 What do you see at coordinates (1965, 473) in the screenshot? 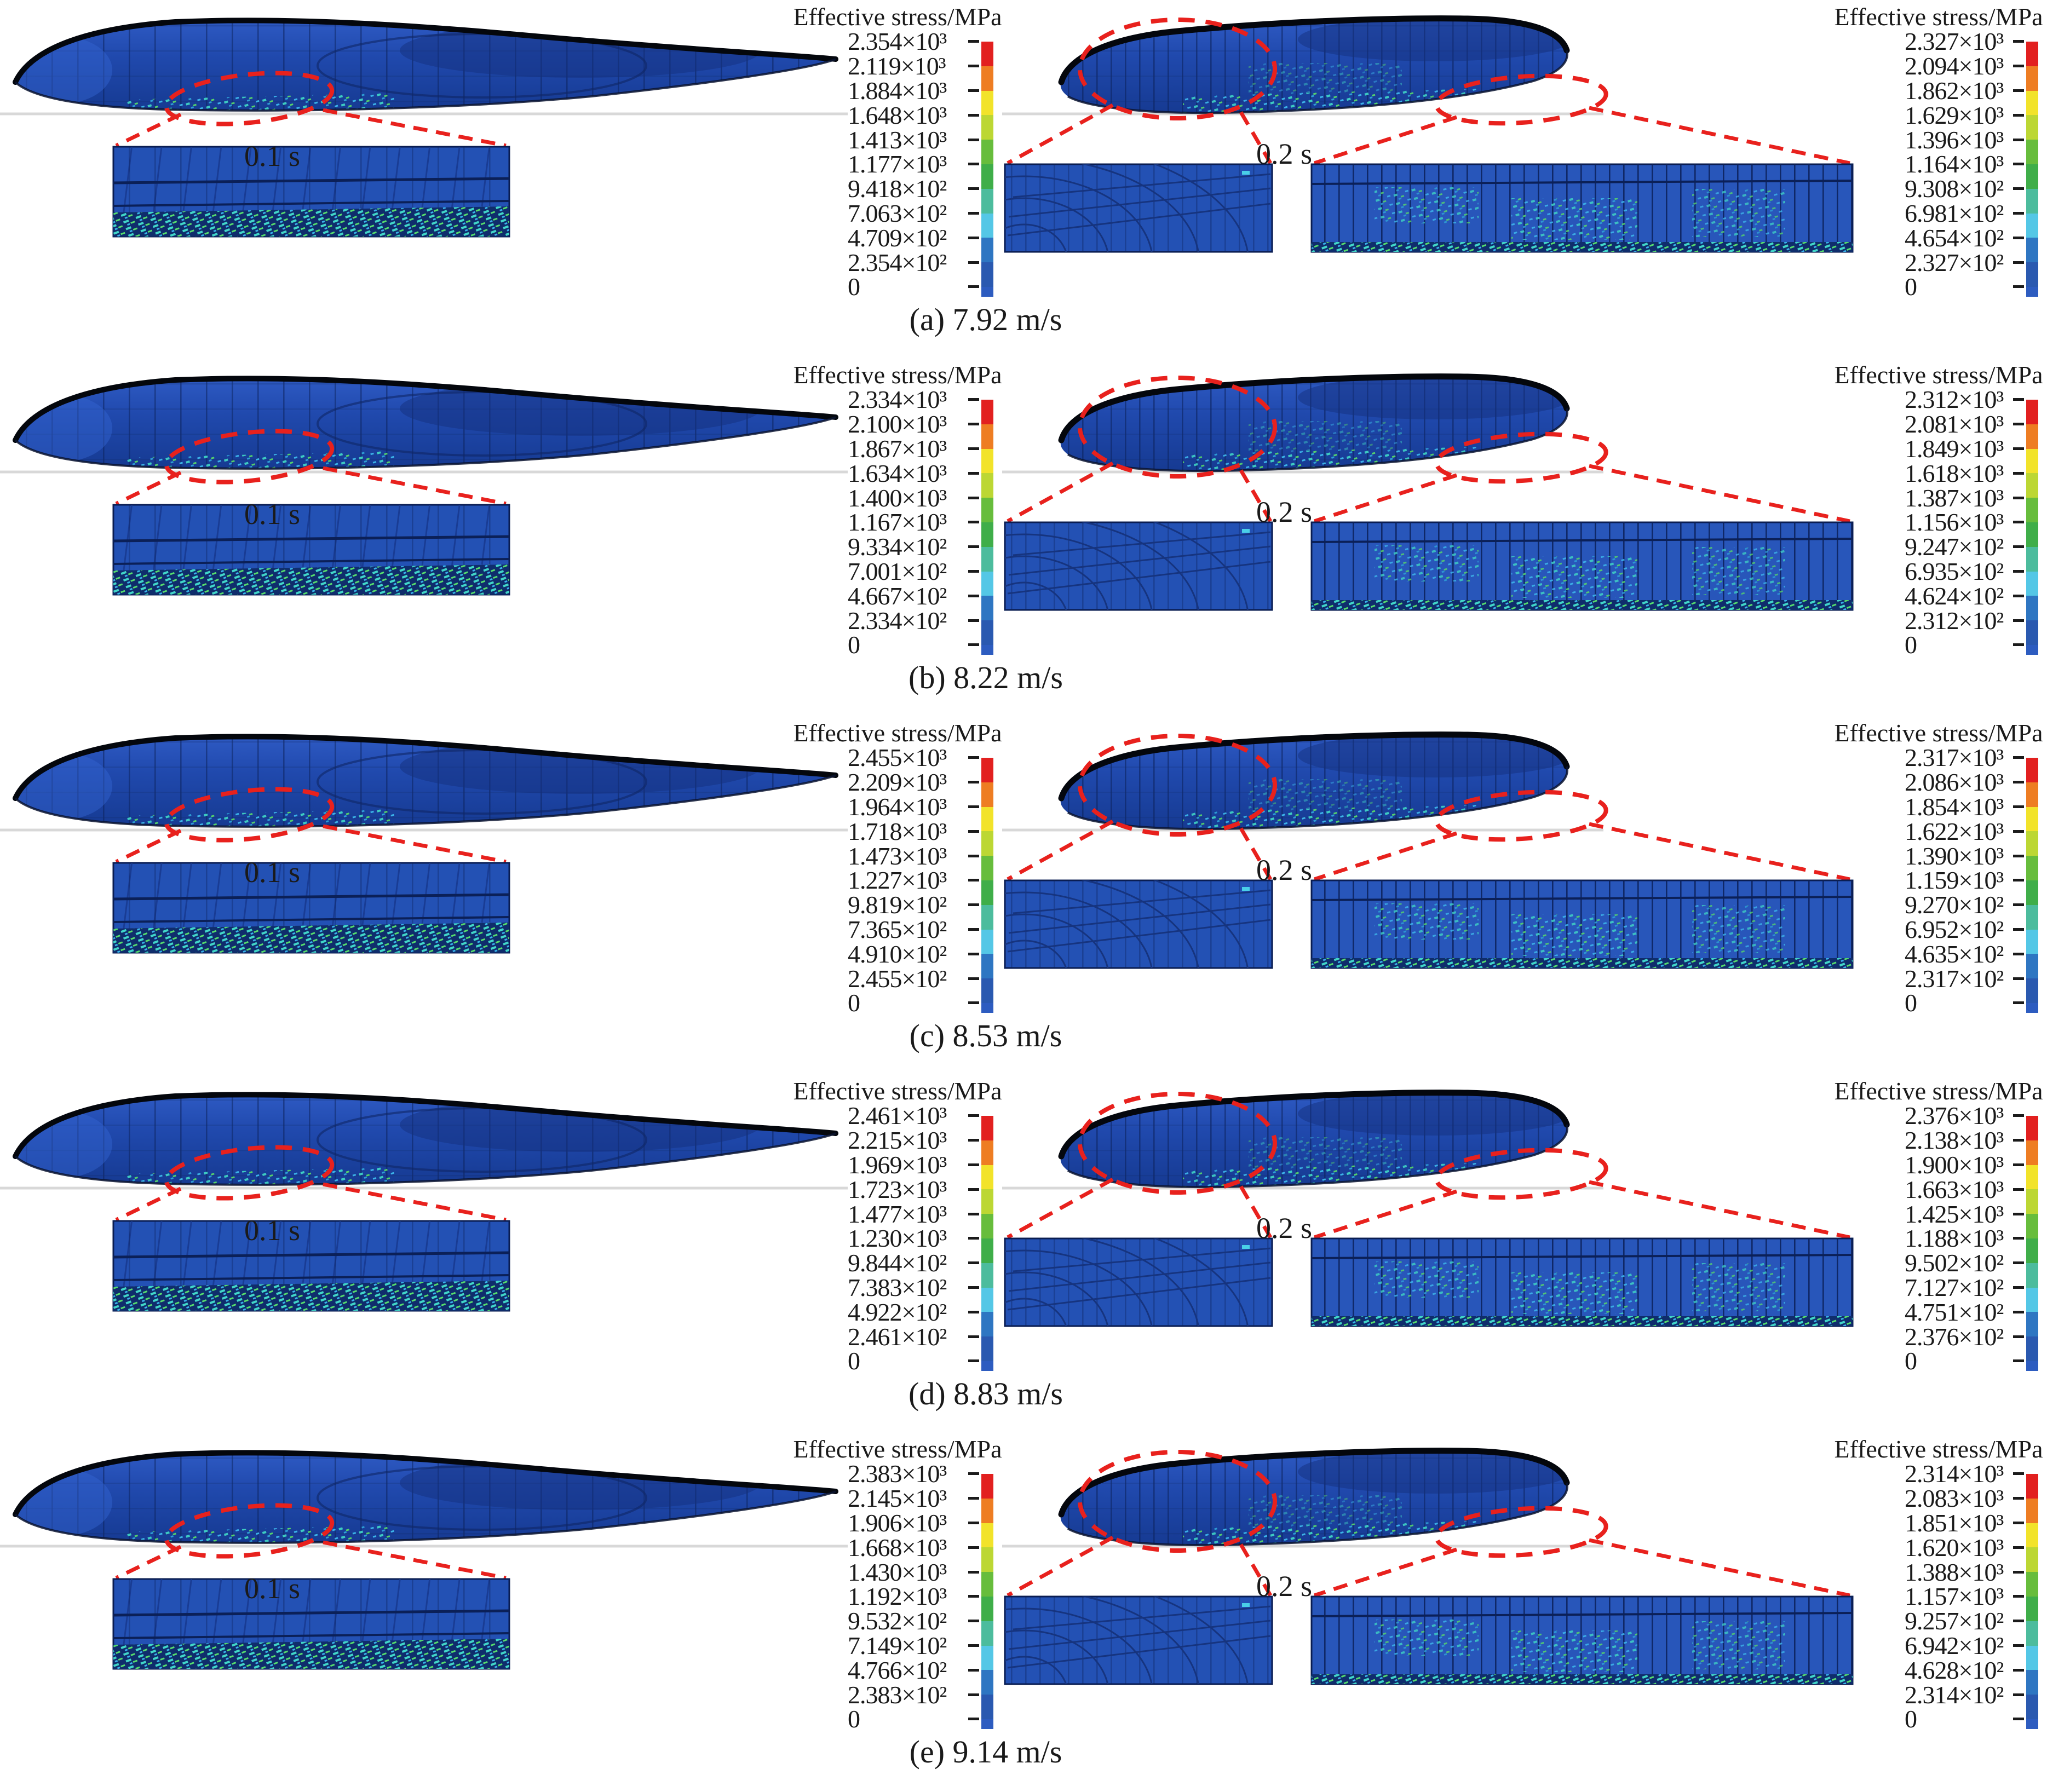
I see `colorbar-tick: 1.618×10³` at bounding box center [1965, 473].